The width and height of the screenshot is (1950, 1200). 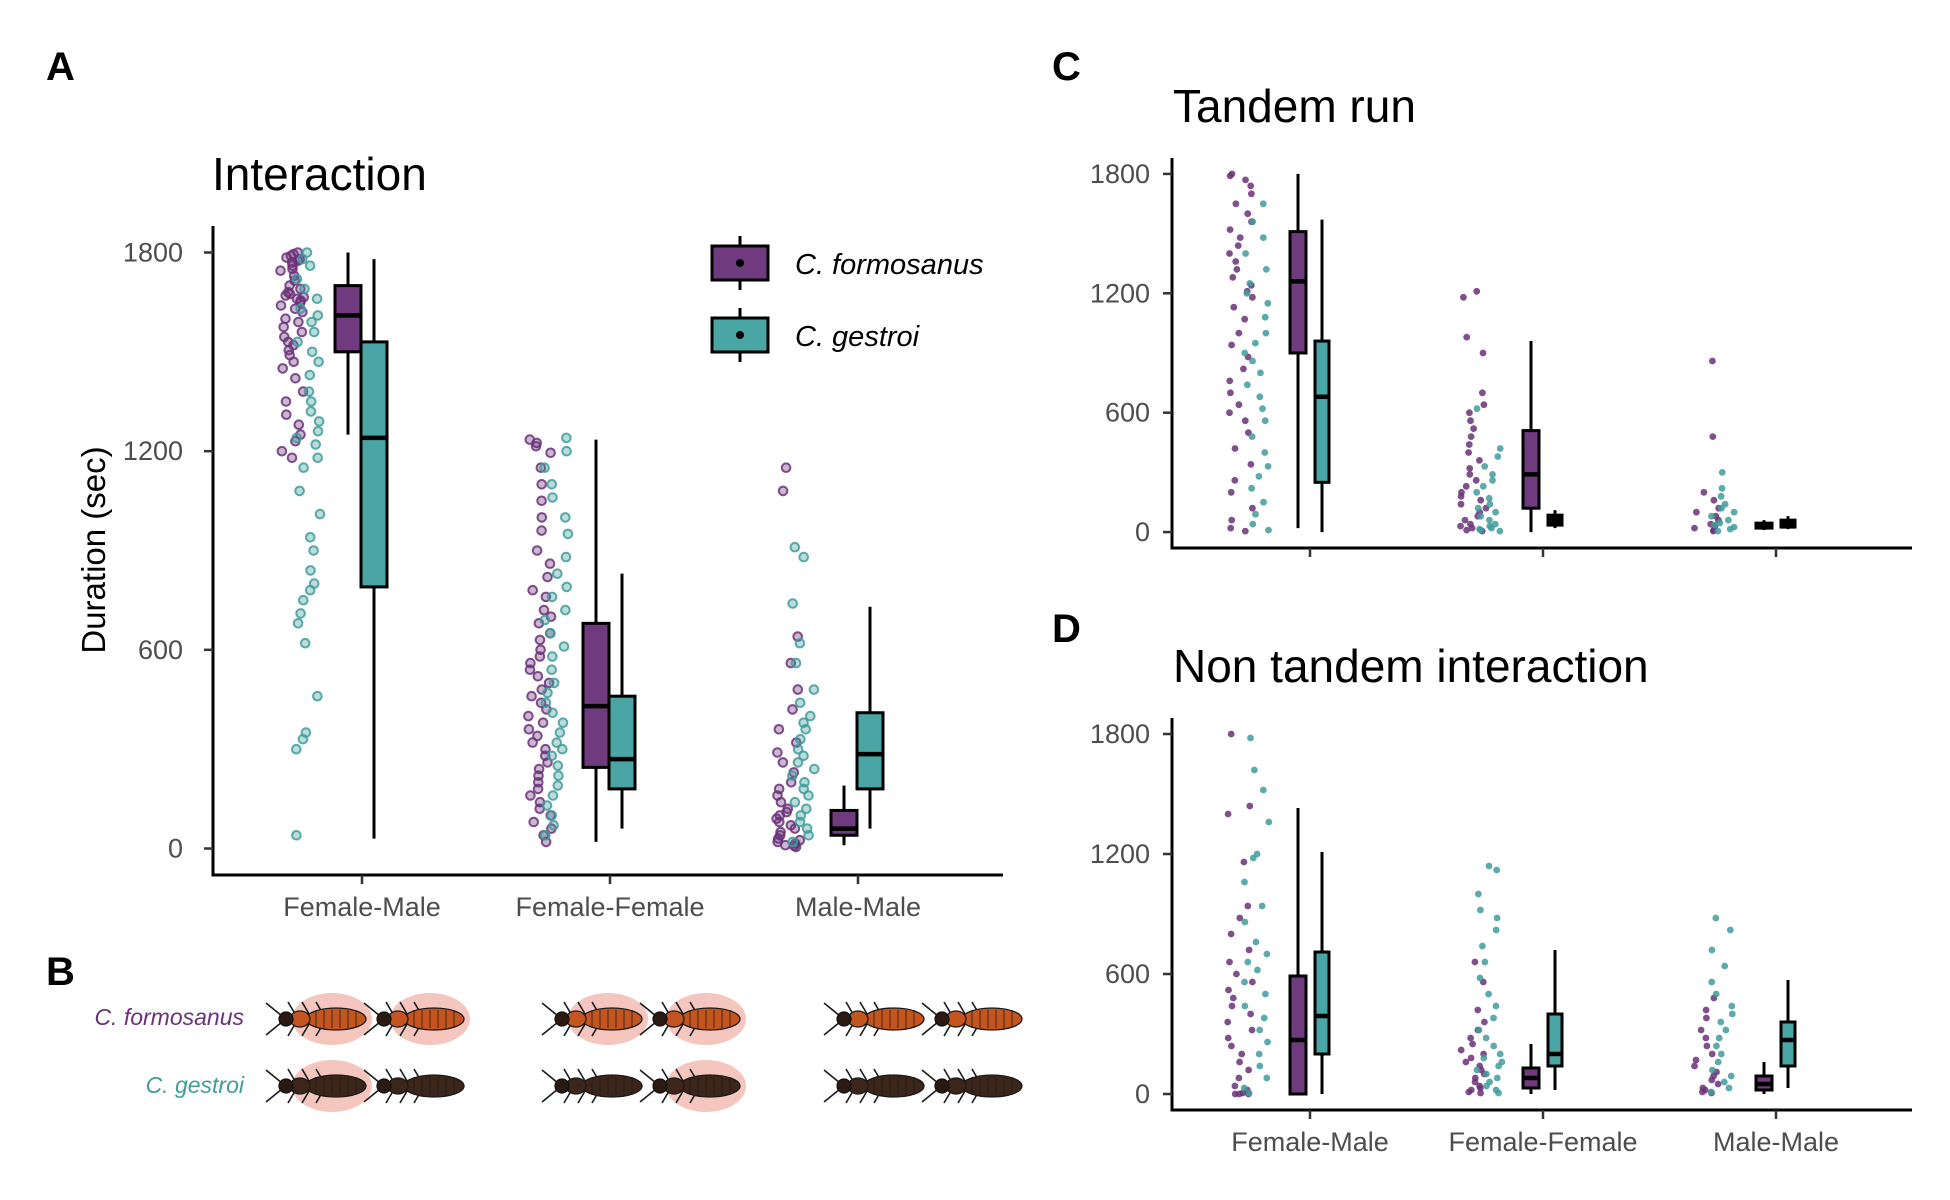 I want to click on termite-head, so click(x=286, y=1086).